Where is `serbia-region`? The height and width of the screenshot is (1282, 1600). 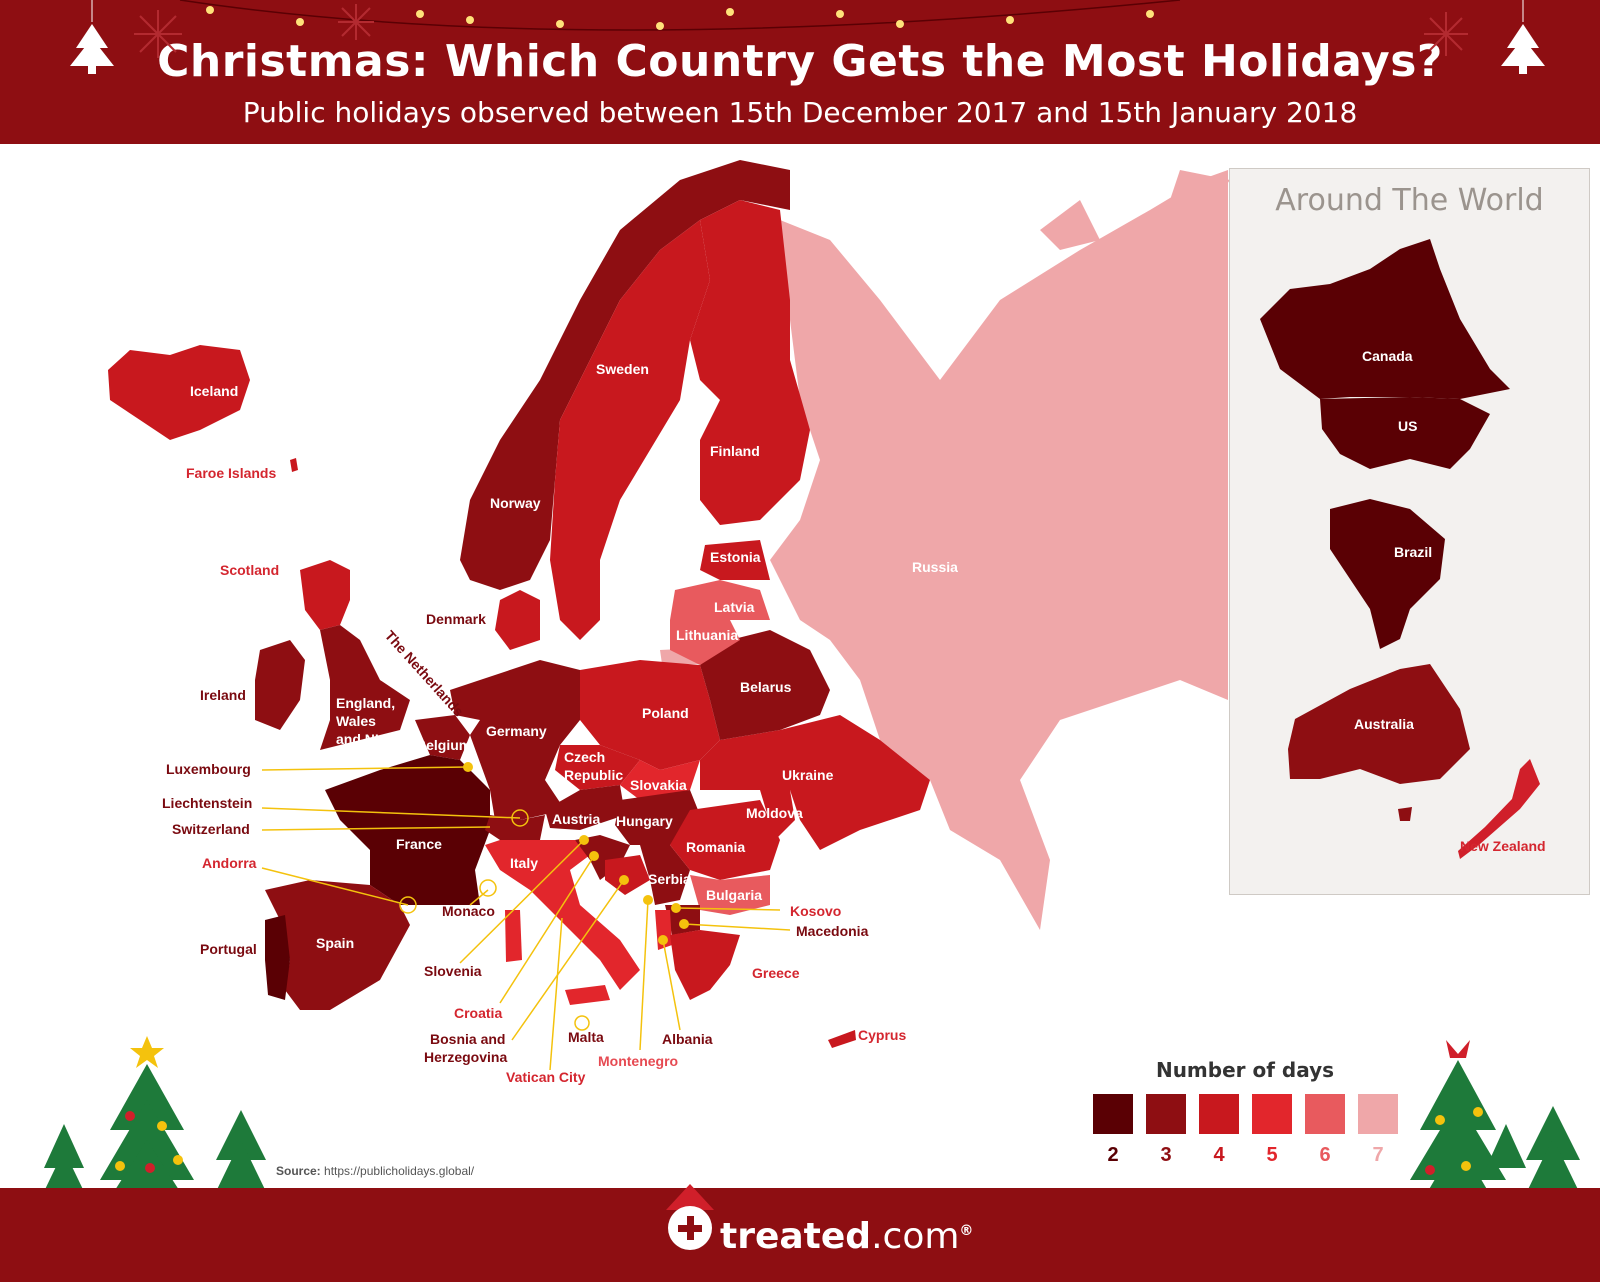
serbia-region is located at coordinates (665, 875).